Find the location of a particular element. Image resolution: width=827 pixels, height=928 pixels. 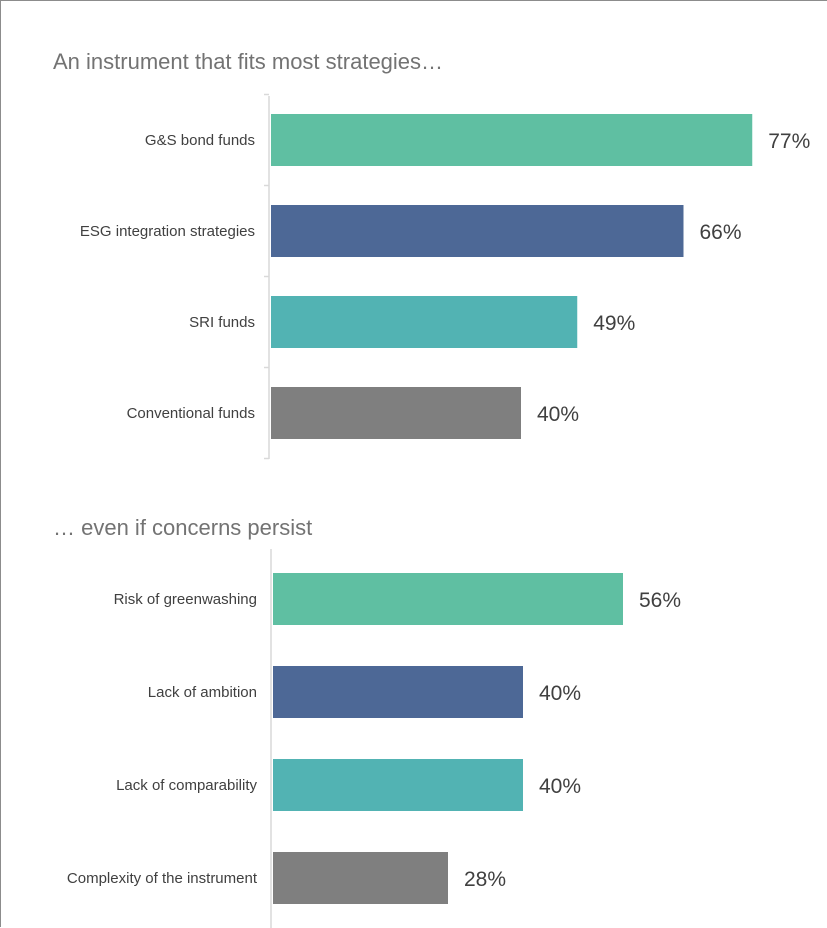

panel-1-category-label: Conventional funds is located at coordinates (191, 413).